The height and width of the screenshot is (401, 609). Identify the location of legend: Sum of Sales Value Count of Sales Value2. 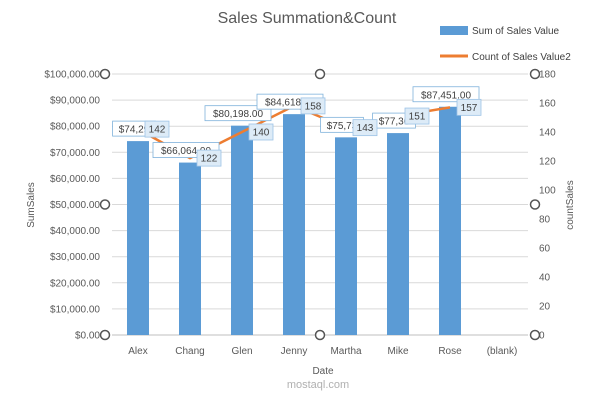
(505, 44).